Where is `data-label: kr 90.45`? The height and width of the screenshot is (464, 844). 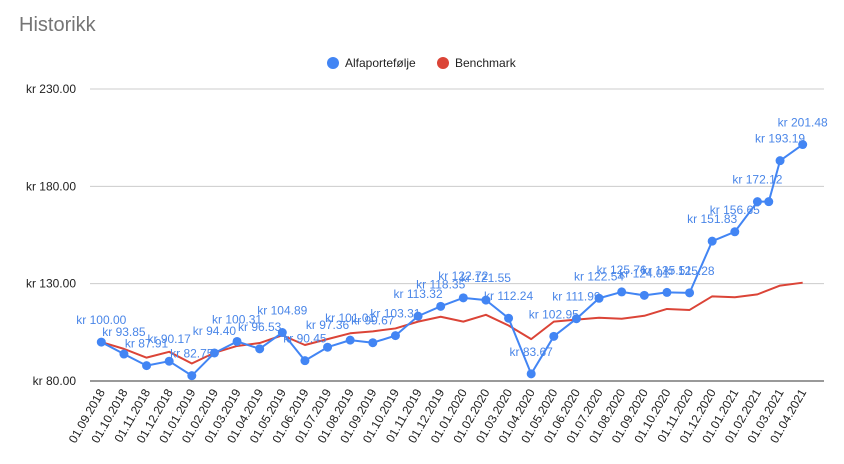 data-label: kr 90.45 is located at coordinates (305, 339).